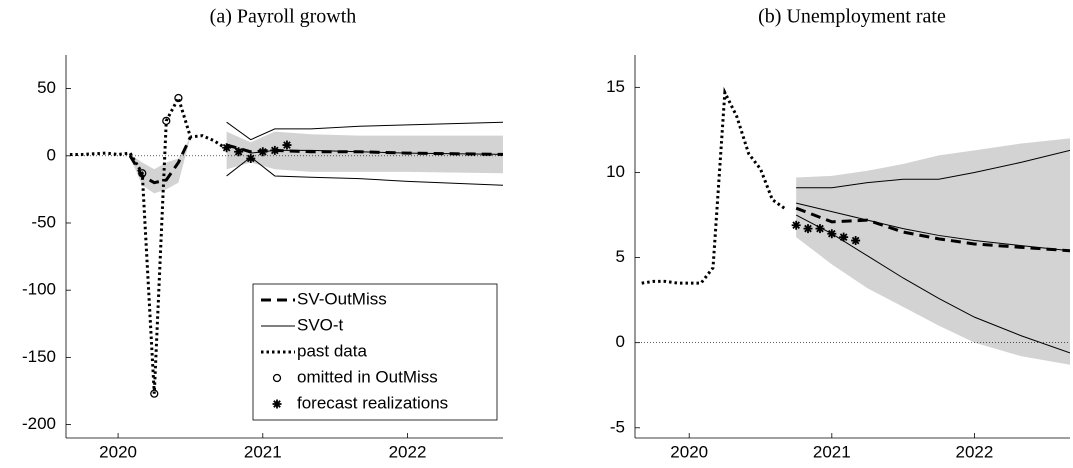 Image resolution: width=1073 pixels, height=468 pixels. Describe the element at coordinates (320, 324) in the screenshot. I see `legend-label: SVO-t` at that location.